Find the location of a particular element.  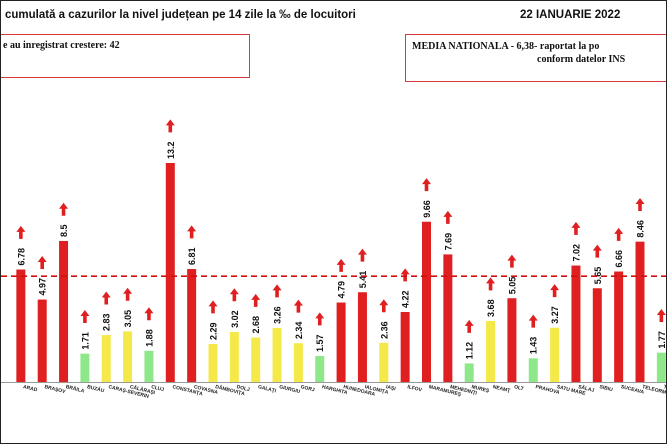

category-label: CLUJ is located at coordinates (157, 388).